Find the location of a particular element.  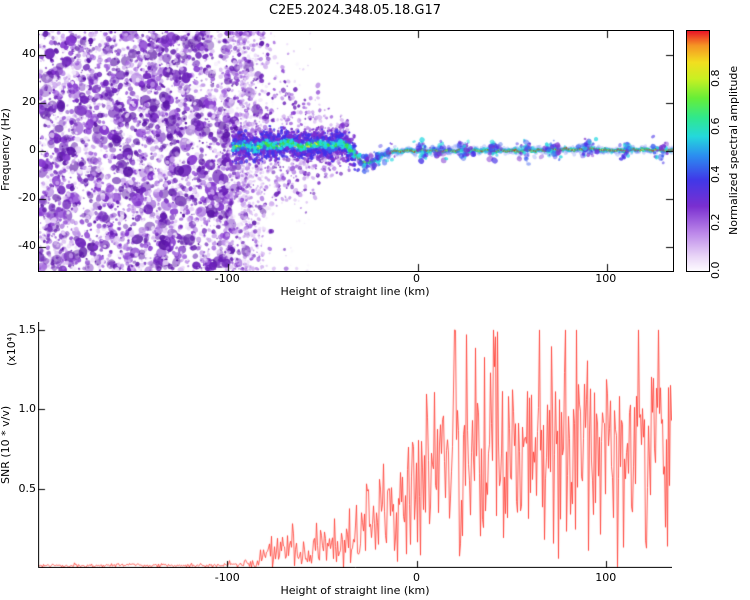

colorbar-label: Normalized spectral amplitude is located at coordinates (733, 150).